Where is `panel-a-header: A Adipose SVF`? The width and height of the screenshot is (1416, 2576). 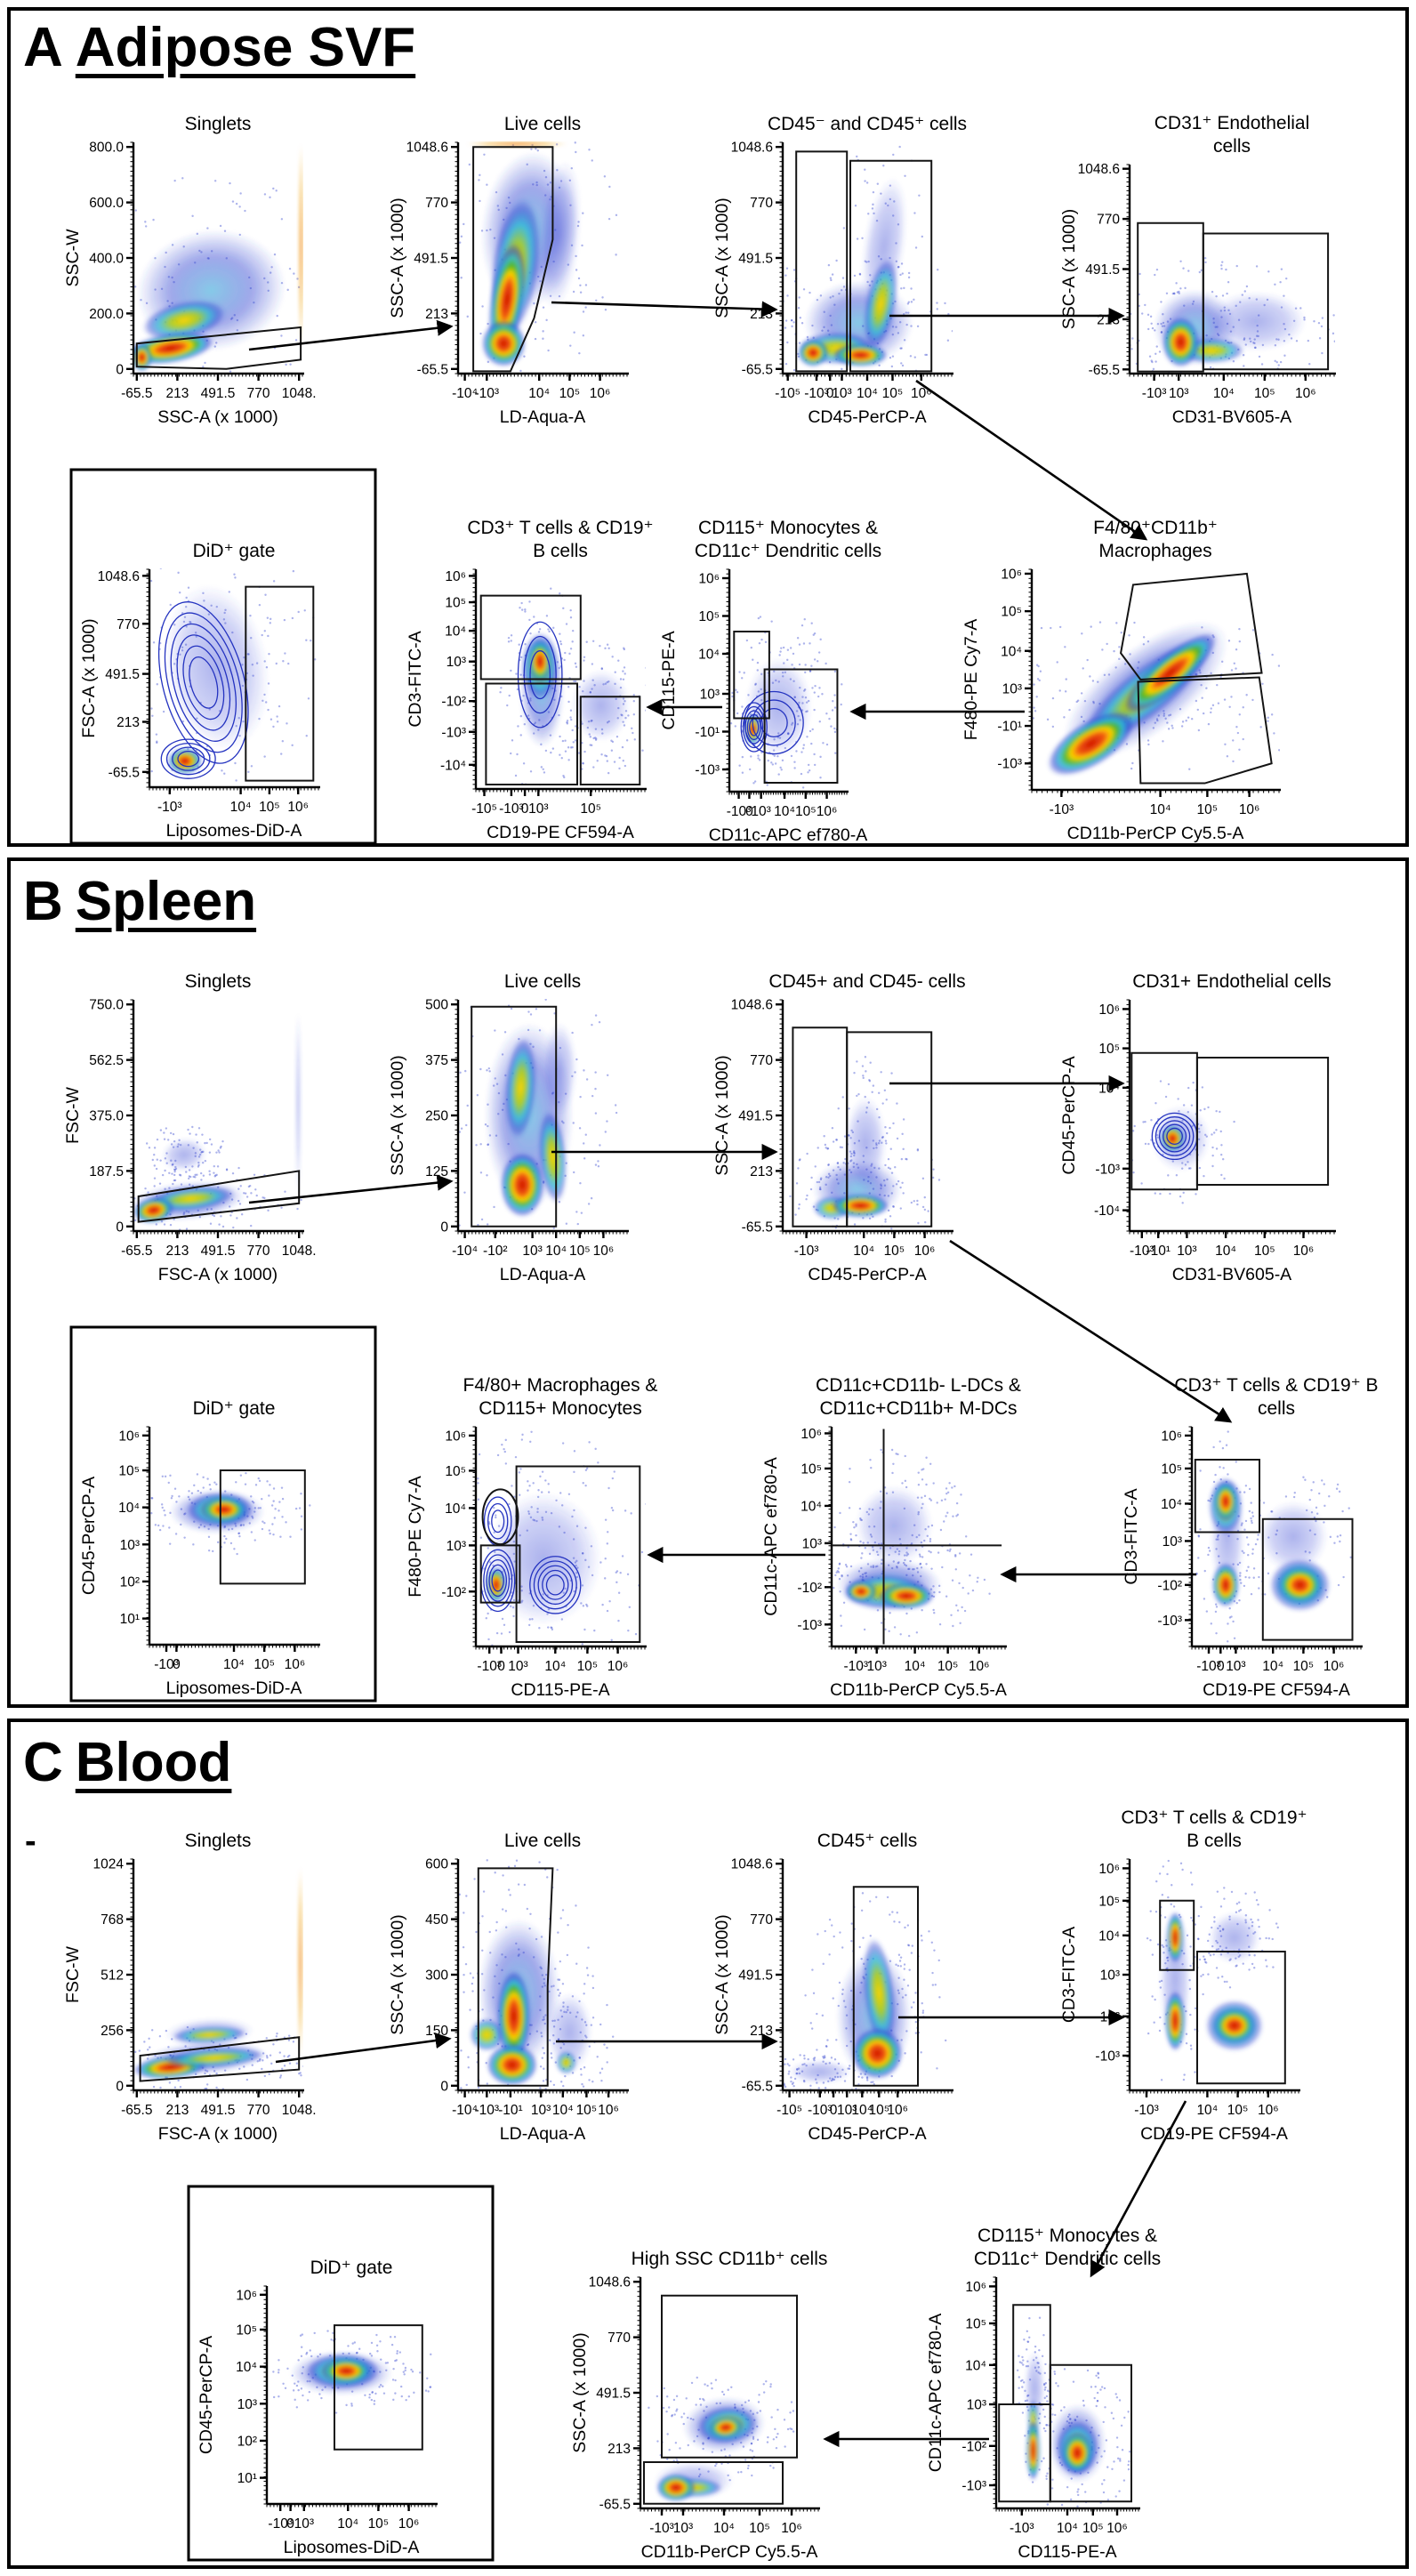
panel-a-header: A Adipose SVF is located at coordinates (219, 47).